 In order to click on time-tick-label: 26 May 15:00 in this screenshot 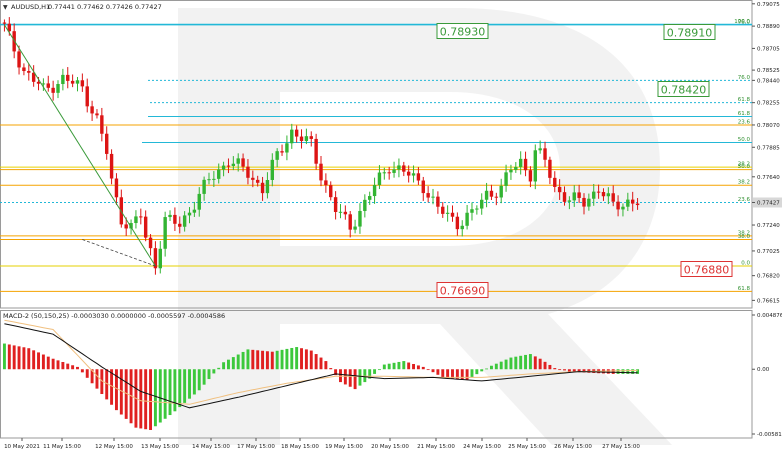, I will do `click(573, 447)`.